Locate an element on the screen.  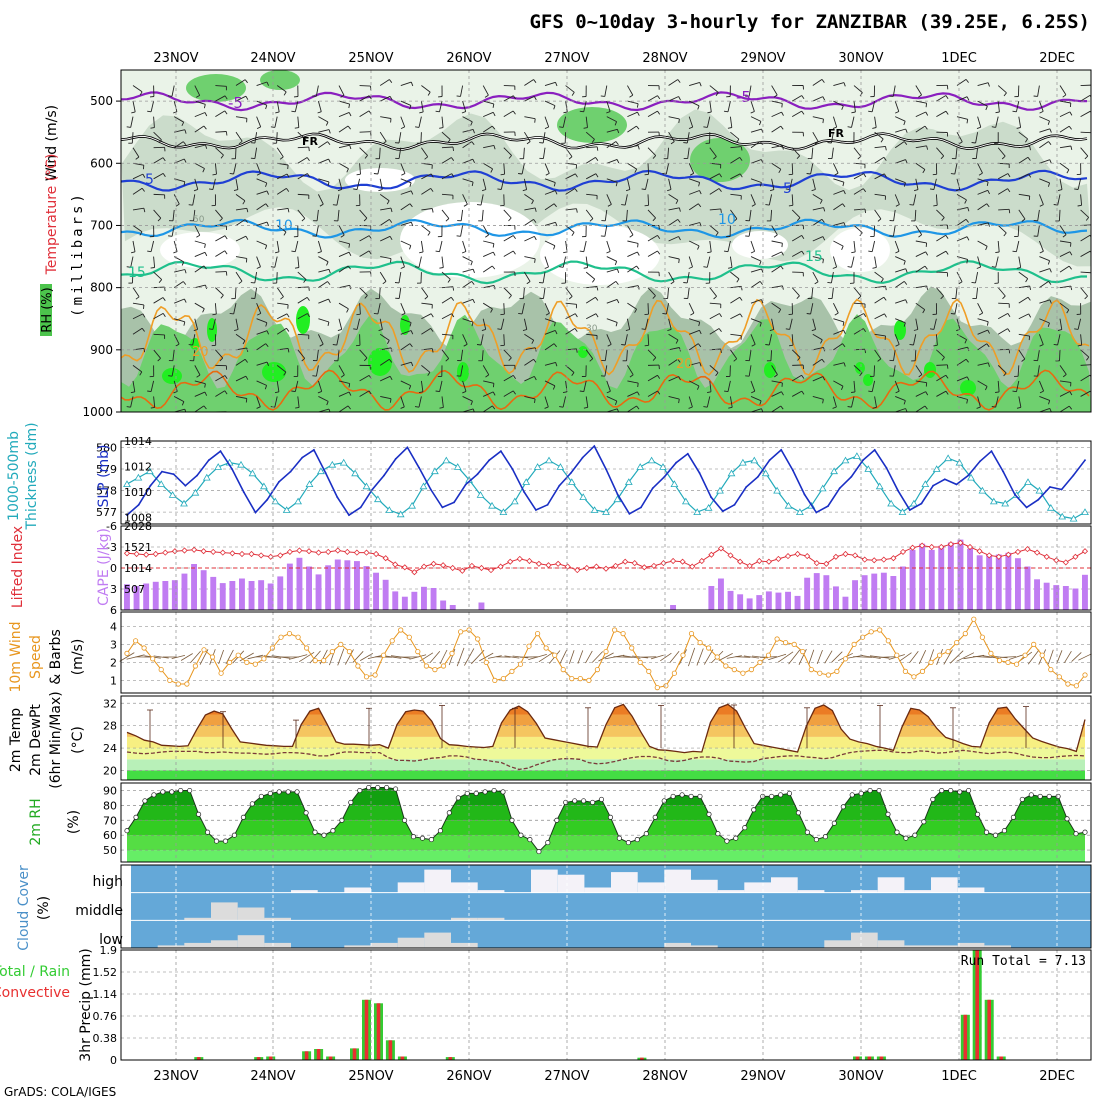
rh-tick-label: 80 is located at coordinates (110, 805).